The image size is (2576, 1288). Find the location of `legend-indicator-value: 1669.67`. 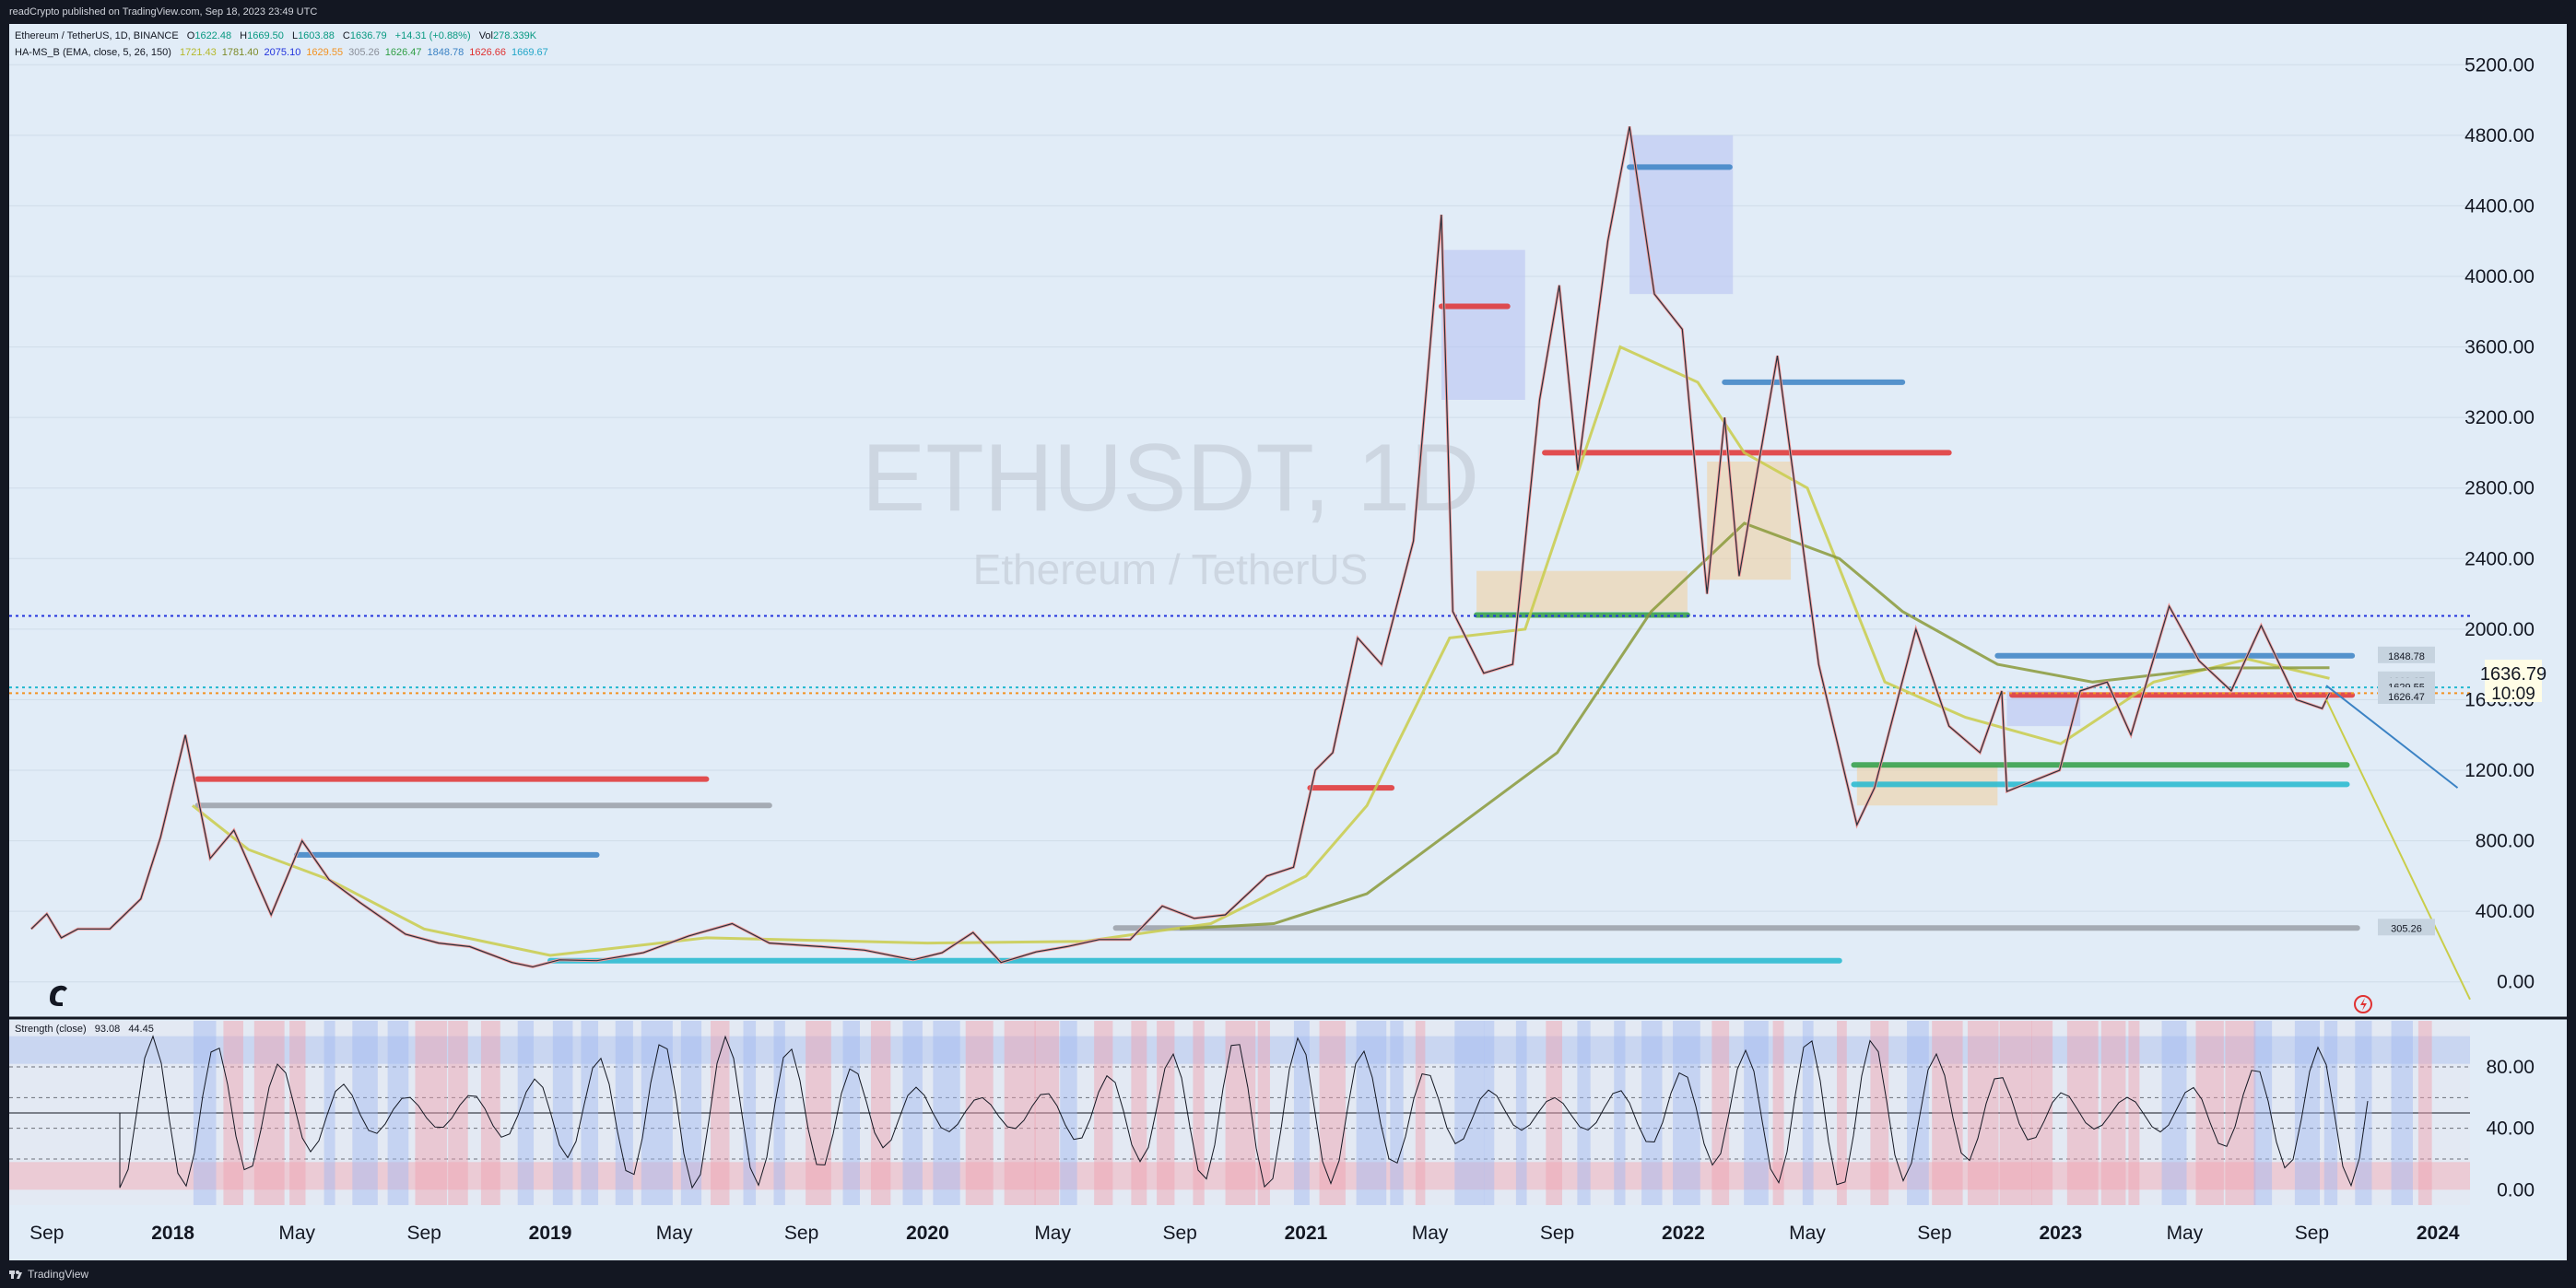

legend-indicator-value: 1669.67 is located at coordinates (530, 52).